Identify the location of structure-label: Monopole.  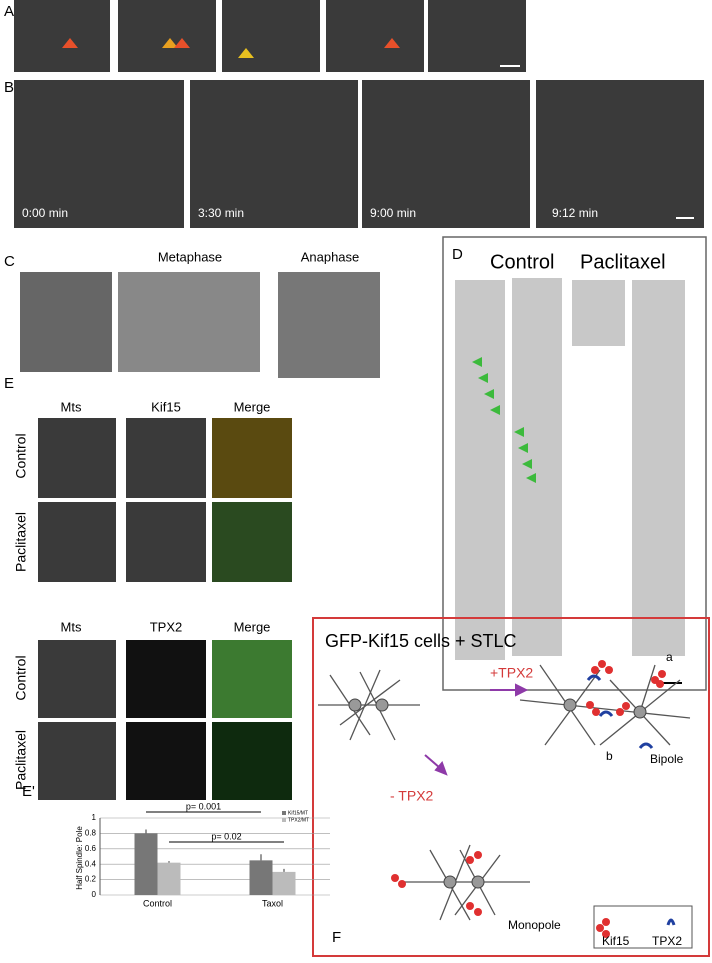
(534, 925).